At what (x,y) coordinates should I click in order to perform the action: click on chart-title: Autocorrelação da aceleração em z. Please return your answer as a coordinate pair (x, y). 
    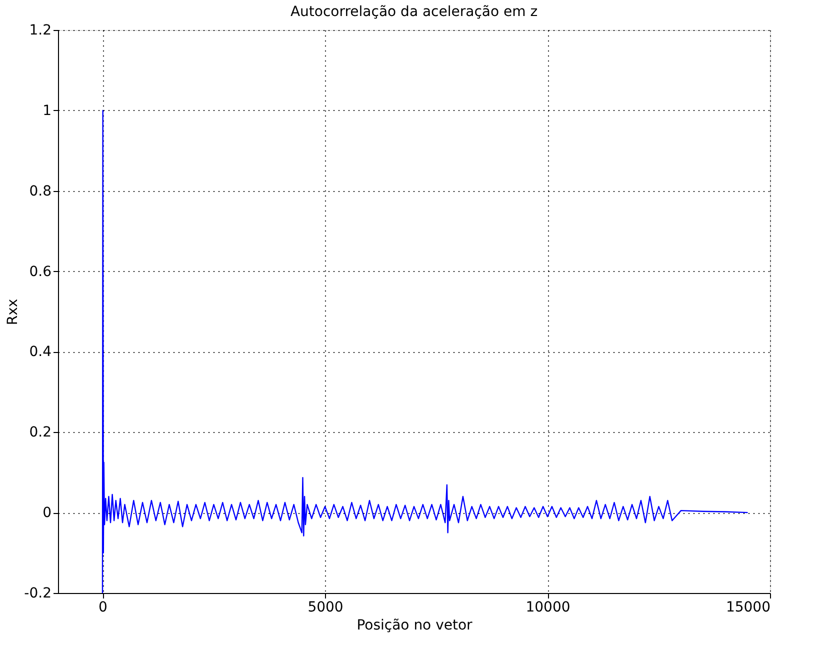
    Looking at the image, I should click on (414, 12).